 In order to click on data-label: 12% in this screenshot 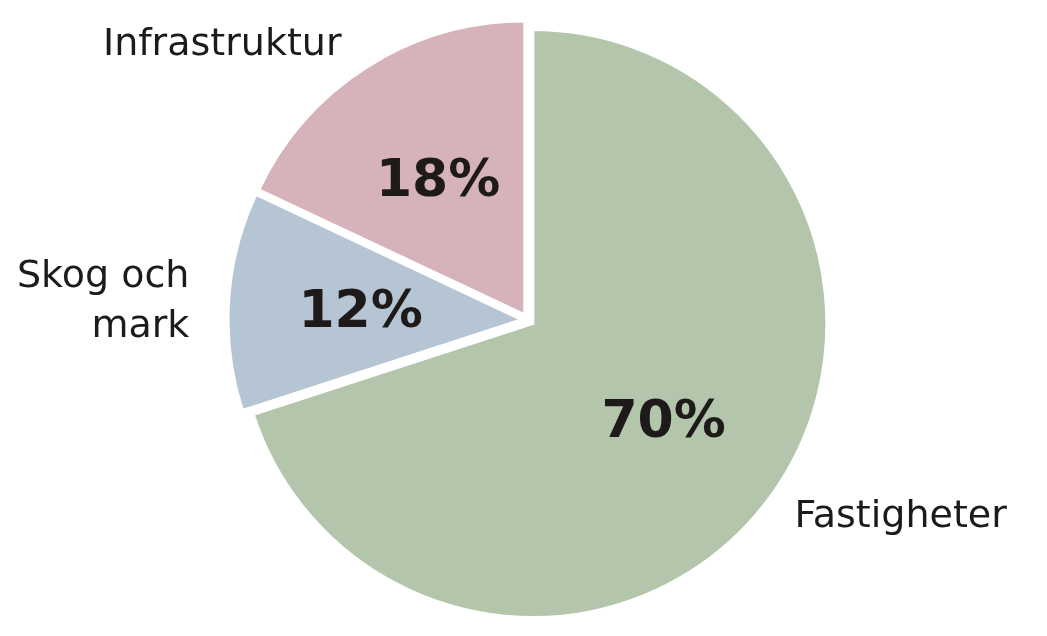, I will do `click(360, 309)`.